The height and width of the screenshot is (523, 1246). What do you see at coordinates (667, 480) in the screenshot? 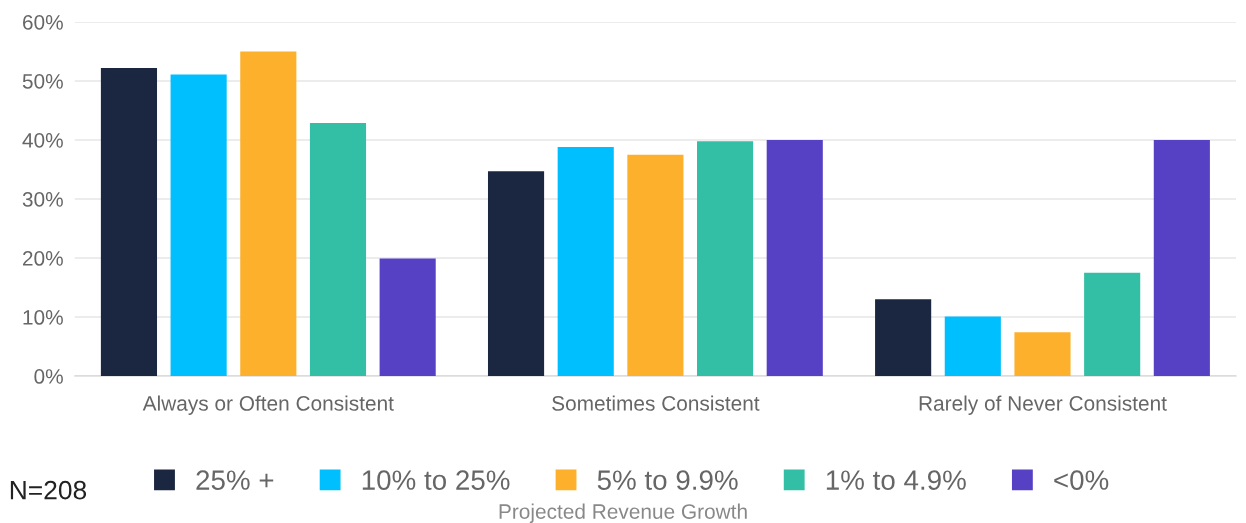
I see `legend-label: 5% to 9.9%` at bounding box center [667, 480].